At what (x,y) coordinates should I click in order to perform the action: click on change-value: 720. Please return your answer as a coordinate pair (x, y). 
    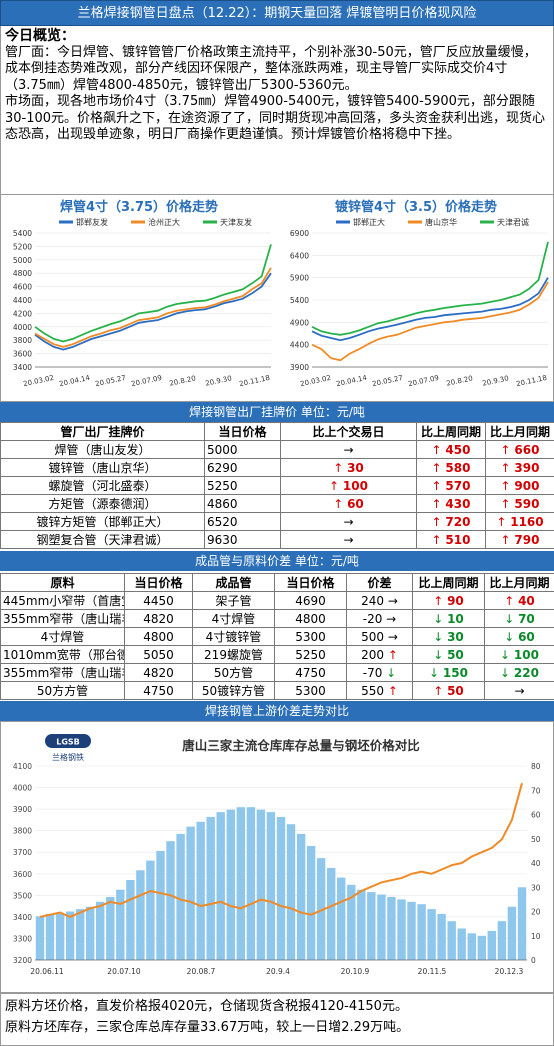
    Looking at the image, I should click on (458, 521).